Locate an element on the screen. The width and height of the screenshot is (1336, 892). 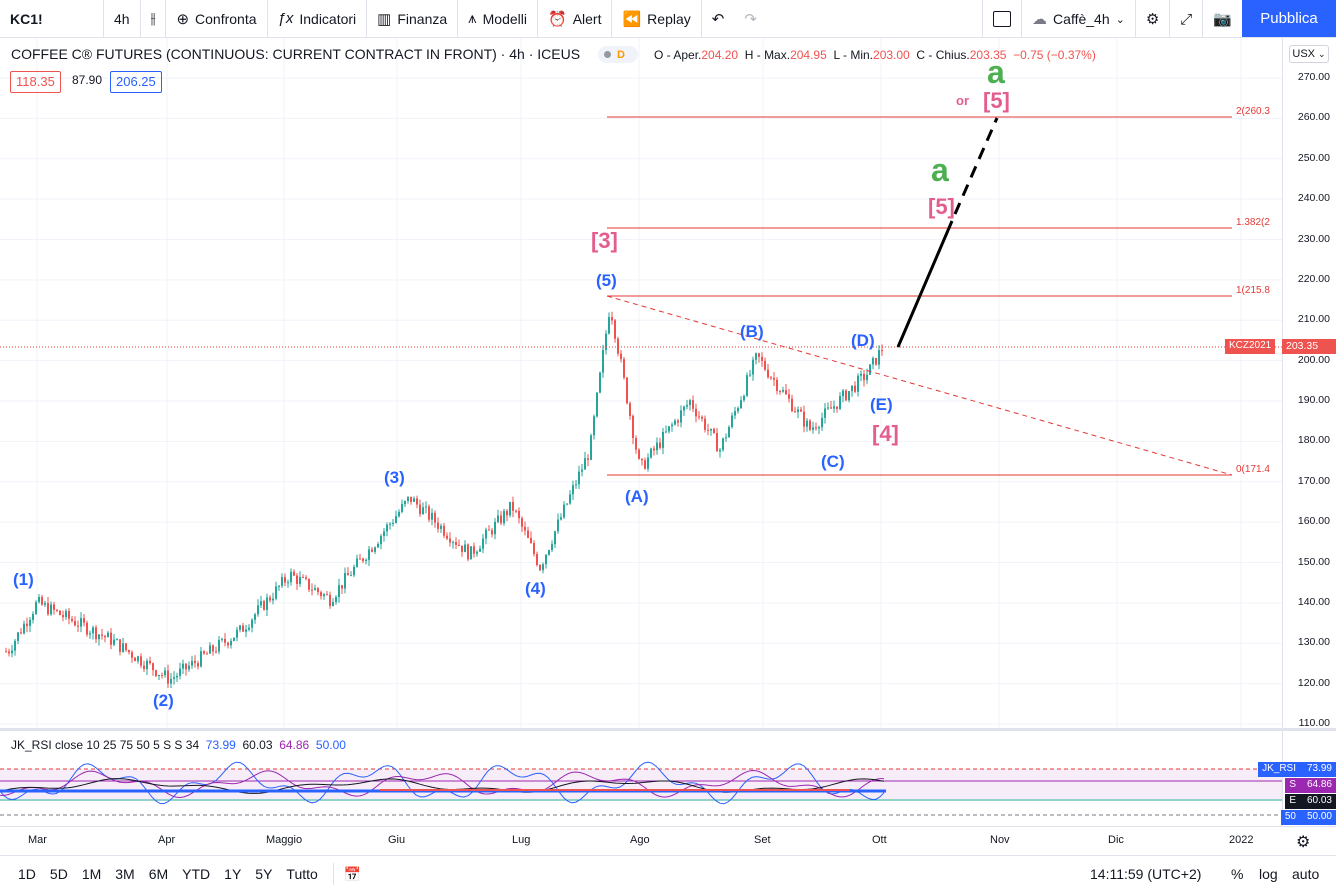
rsi-axis: JK_RSI 73.99 S 64.86 E 60.03 50 50.00 is located at coordinates (1297, 778).